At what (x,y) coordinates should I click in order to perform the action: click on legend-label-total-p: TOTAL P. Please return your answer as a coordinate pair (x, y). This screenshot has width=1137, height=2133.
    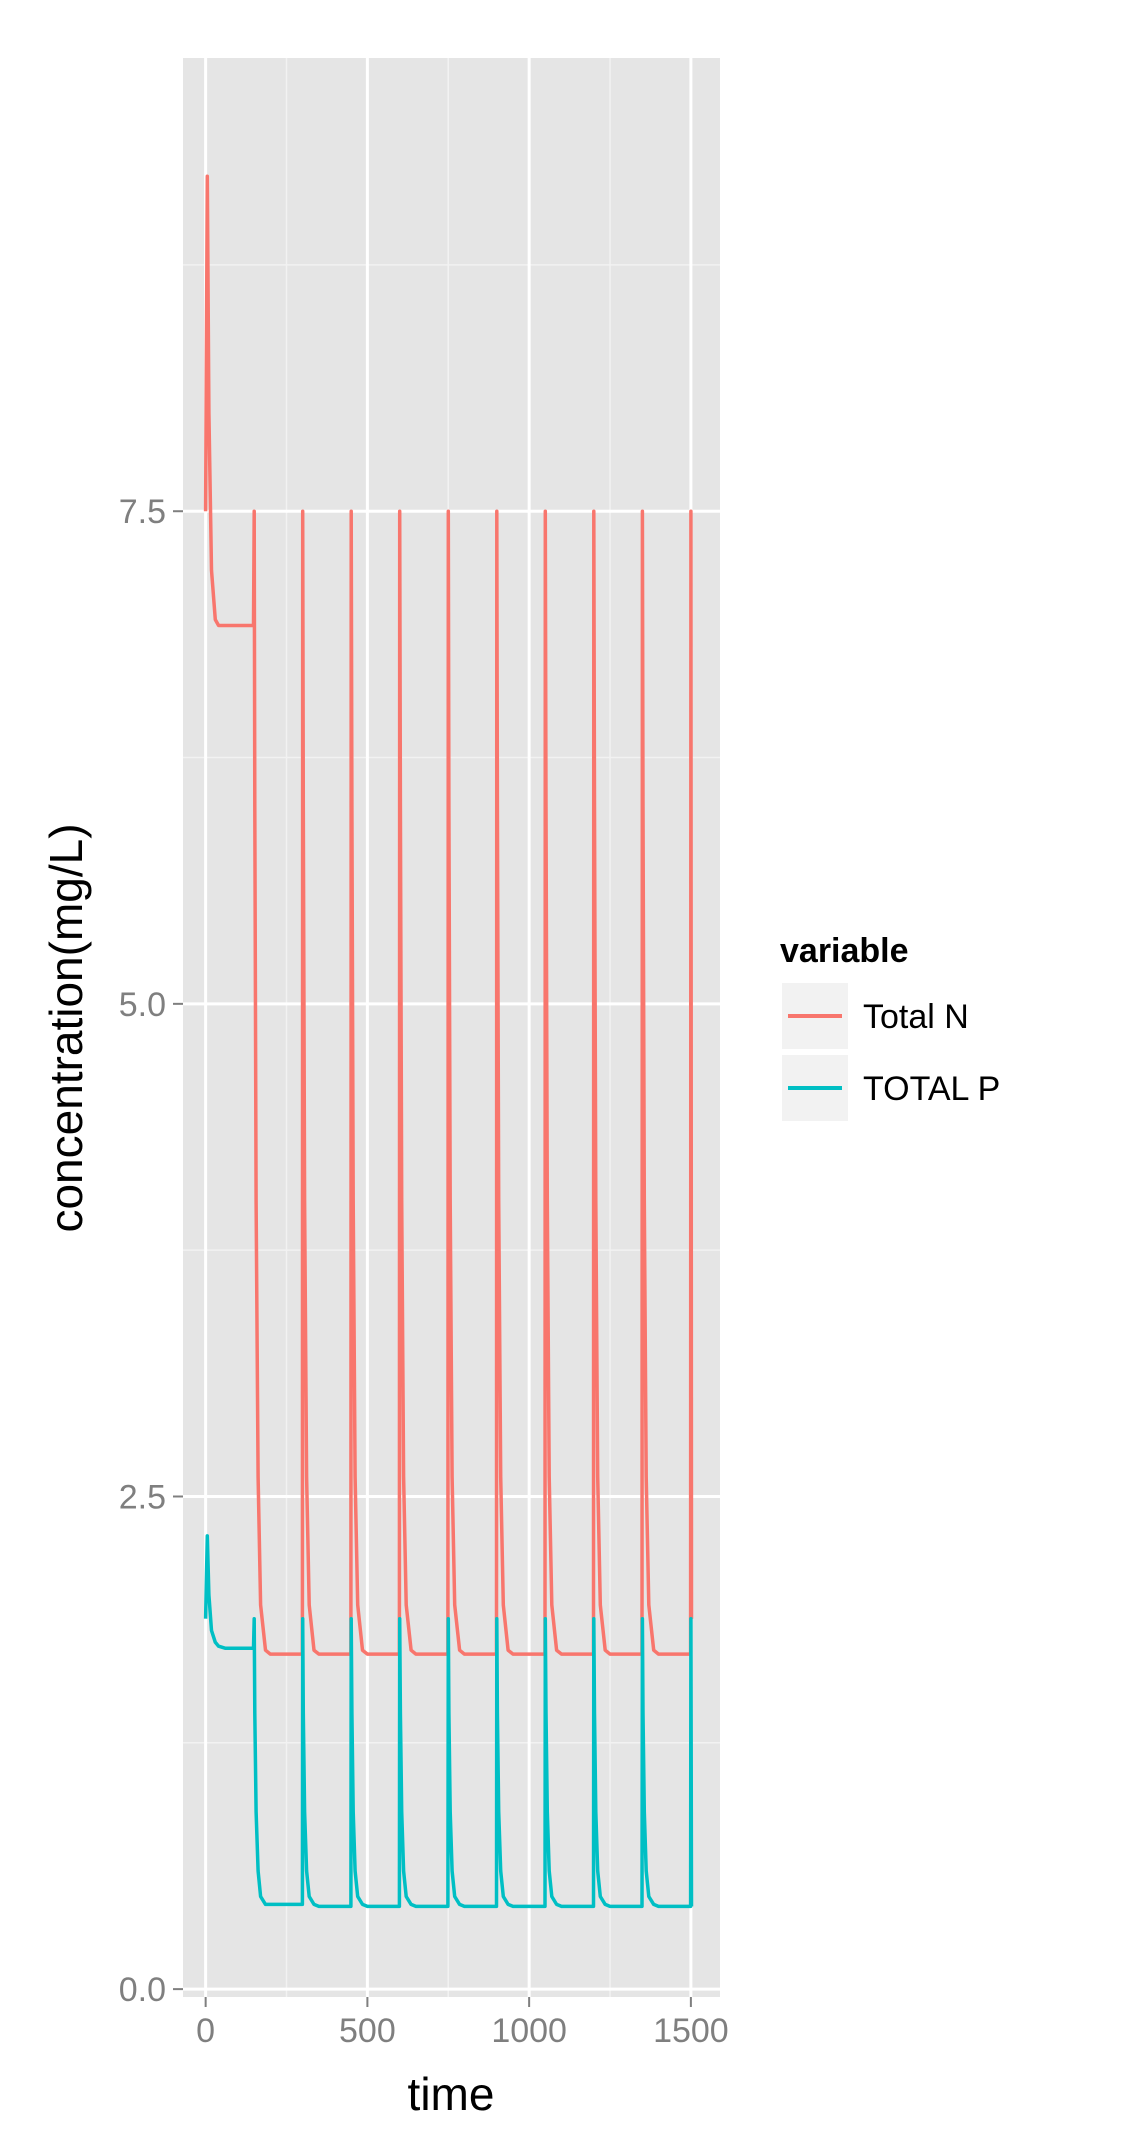
    Looking at the image, I should click on (931, 1089).